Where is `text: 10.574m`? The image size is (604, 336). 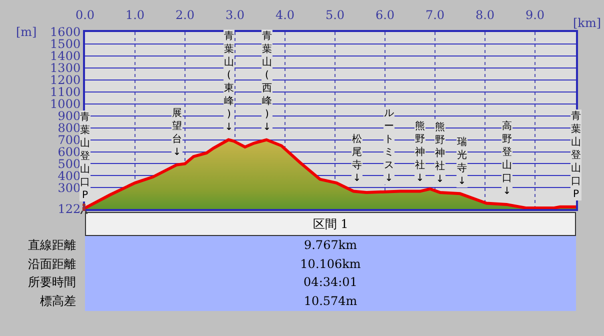
text: 10.574m is located at coordinates (330, 301).